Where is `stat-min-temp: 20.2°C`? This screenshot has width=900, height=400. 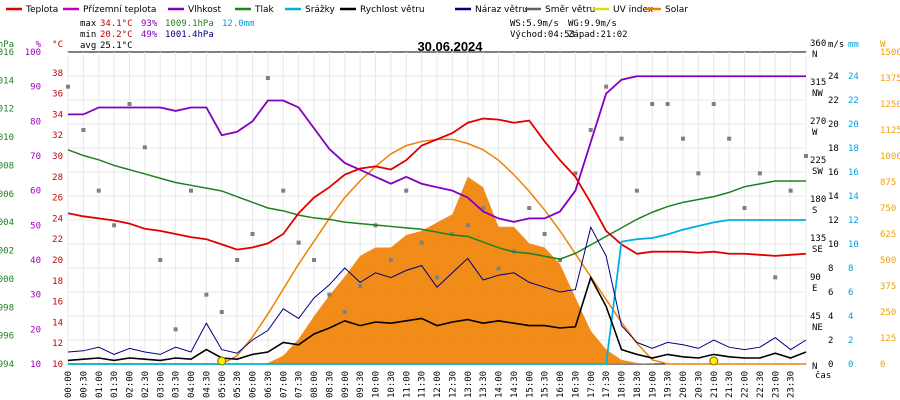 stat-min-temp: 20.2°C is located at coordinates (116, 35).